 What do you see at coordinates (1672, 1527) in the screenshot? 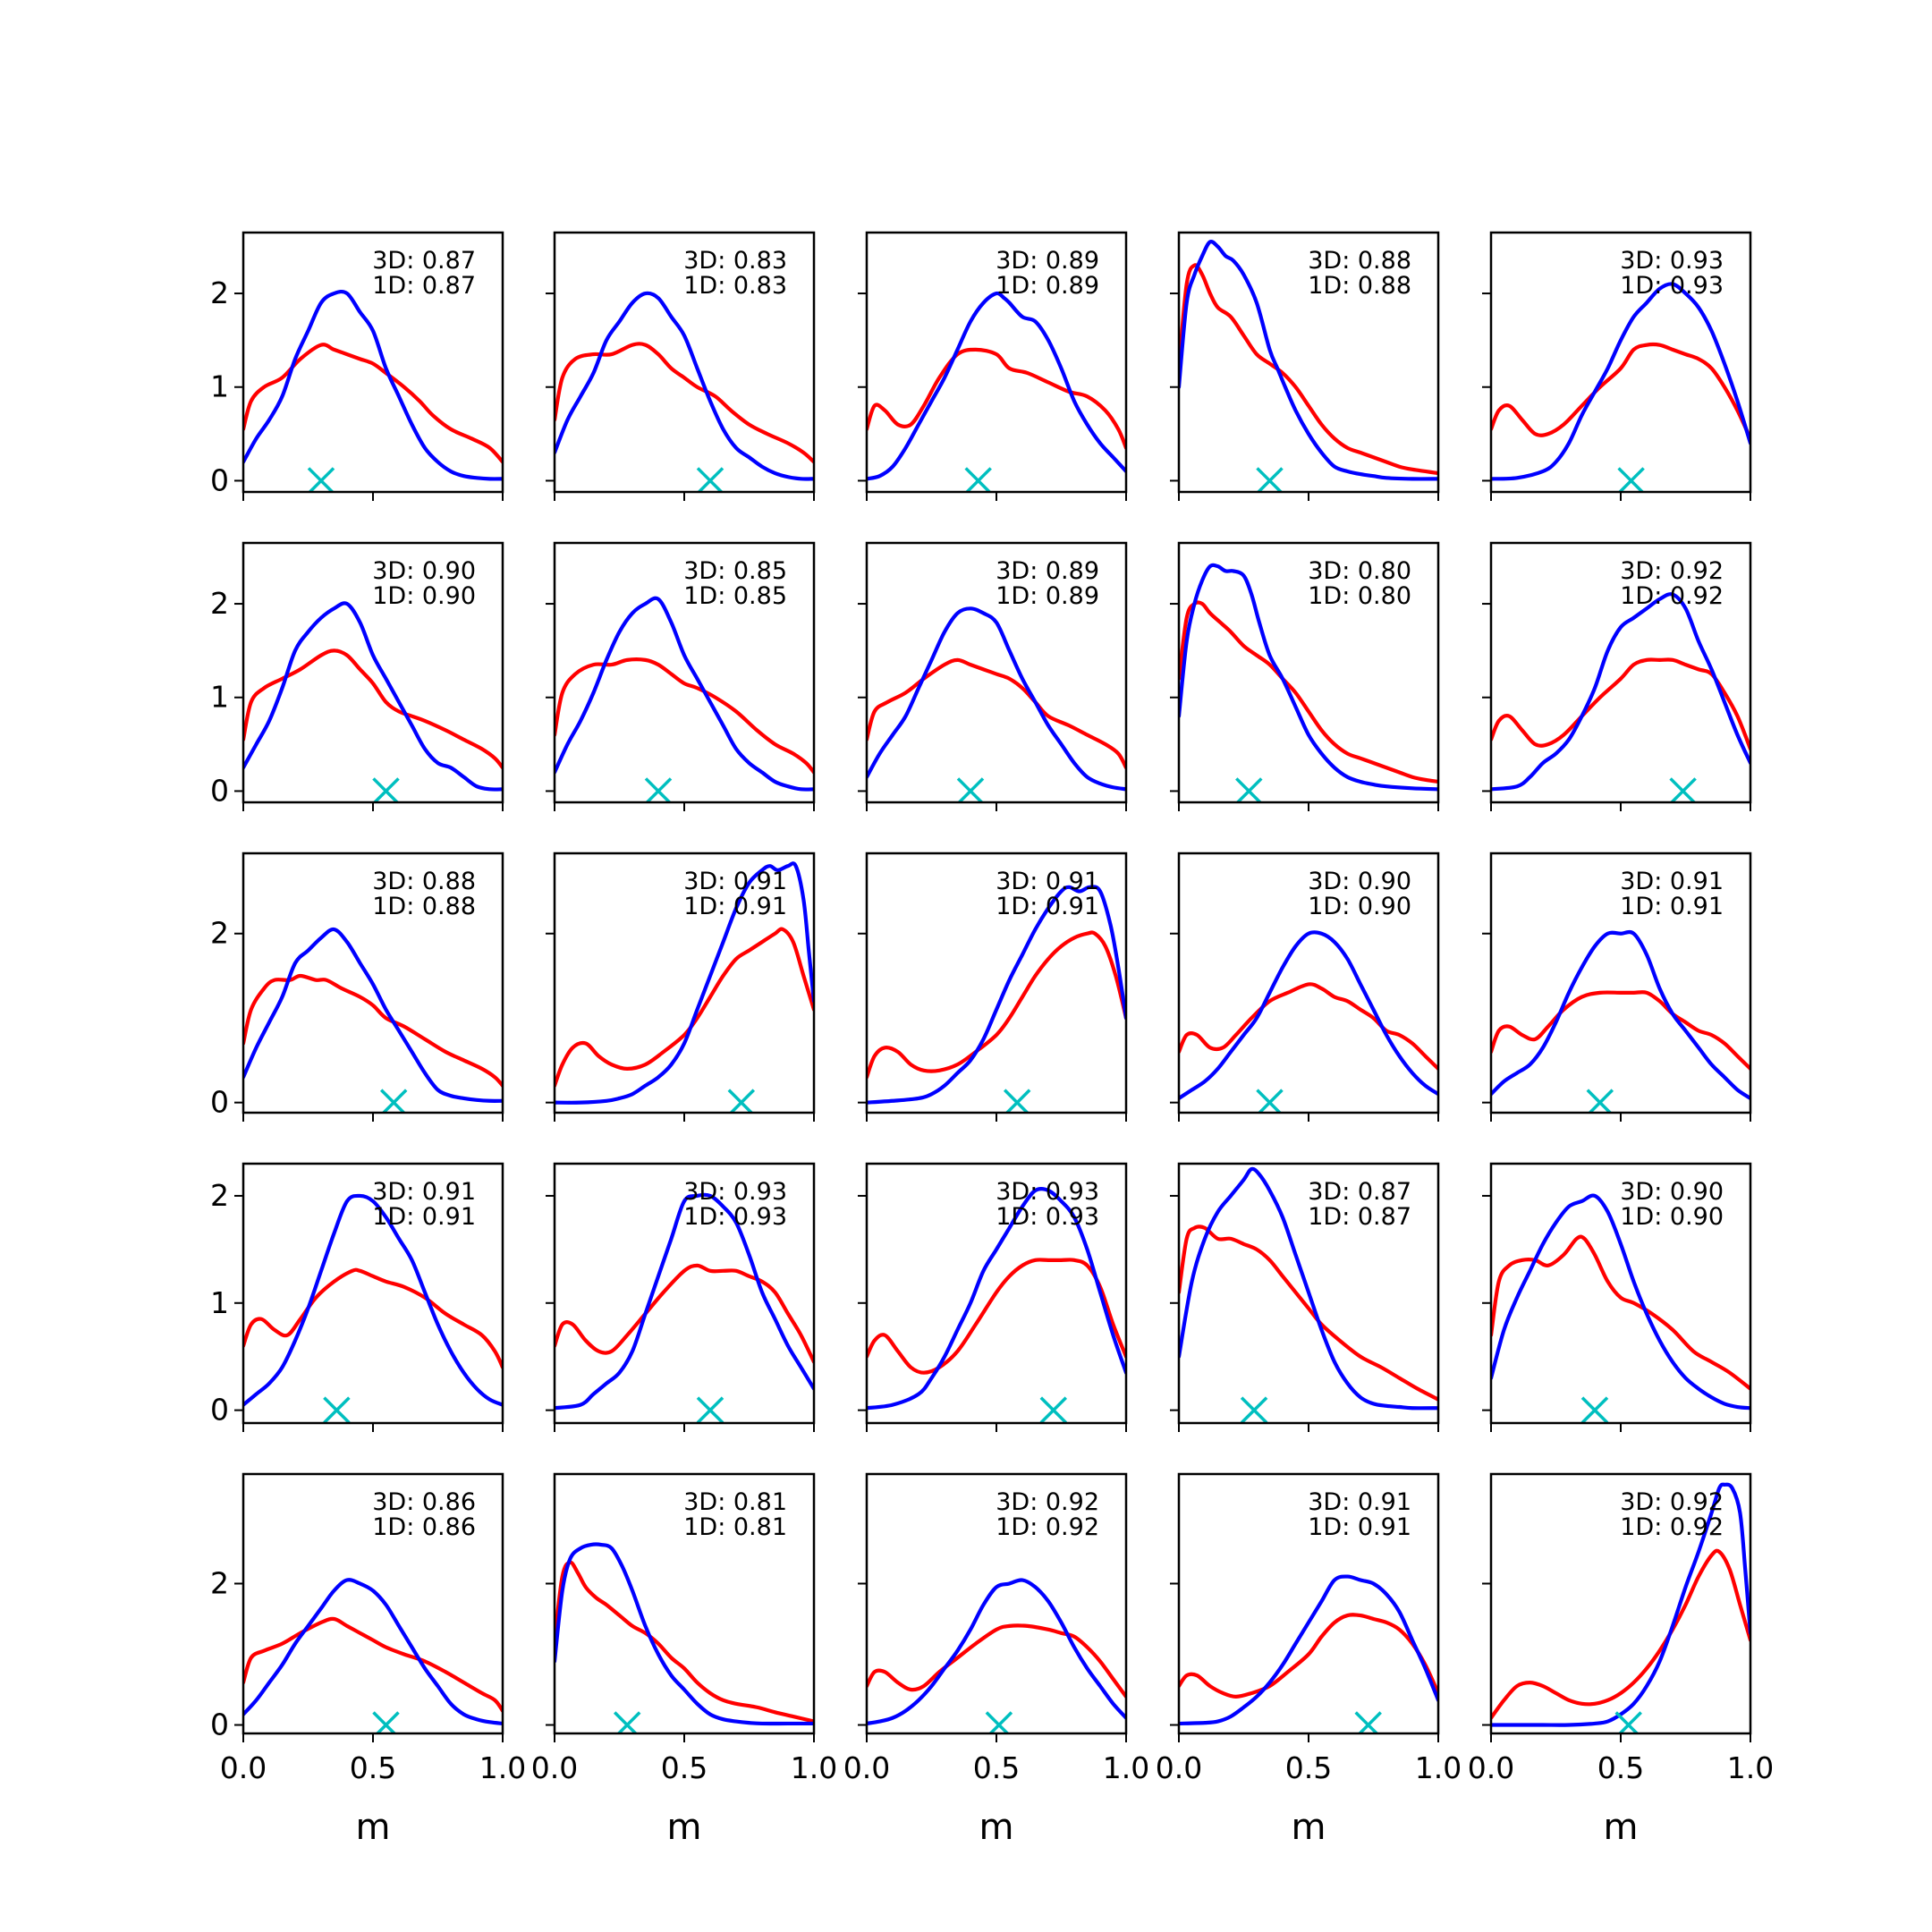
I see `score-annotation: 1D: 0.92` at bounding box center [1672, 1527].